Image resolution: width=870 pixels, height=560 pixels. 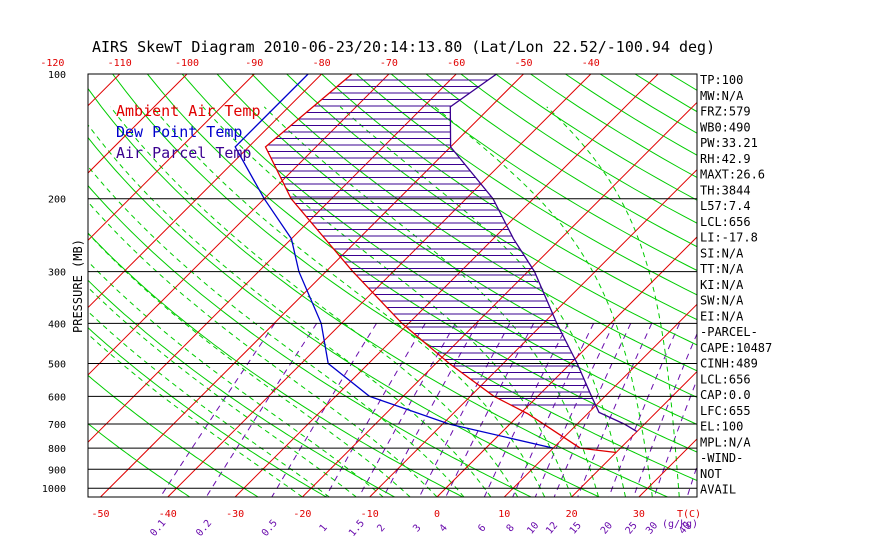 What do you see at coordinates (179, 132) in the screenshot?
I see `legend-entry: Dew Point Temp` at bounding box center [179, 132].